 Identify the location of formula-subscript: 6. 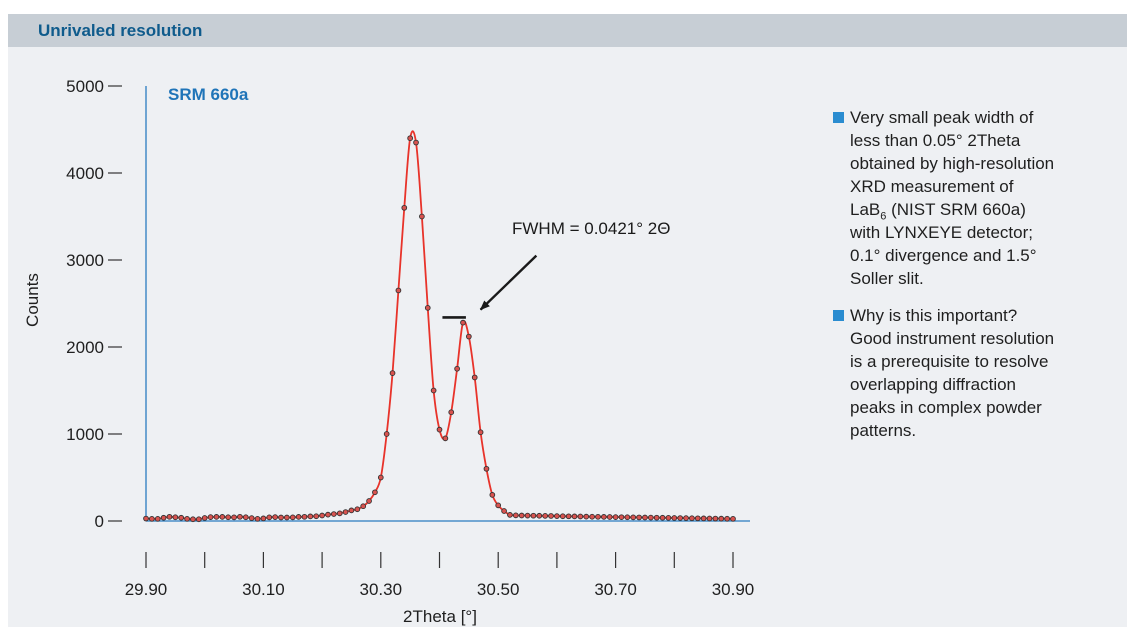
(883, 216).